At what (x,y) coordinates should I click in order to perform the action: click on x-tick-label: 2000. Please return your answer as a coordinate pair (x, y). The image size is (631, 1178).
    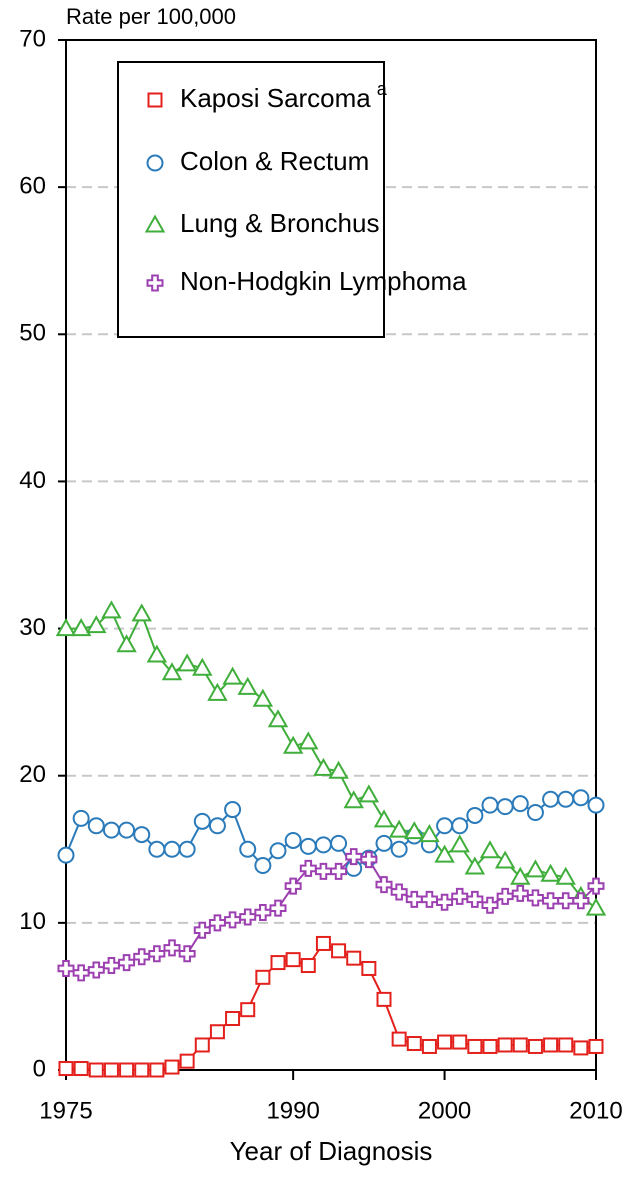
    Looking at the image, I should click on (444, 1110).